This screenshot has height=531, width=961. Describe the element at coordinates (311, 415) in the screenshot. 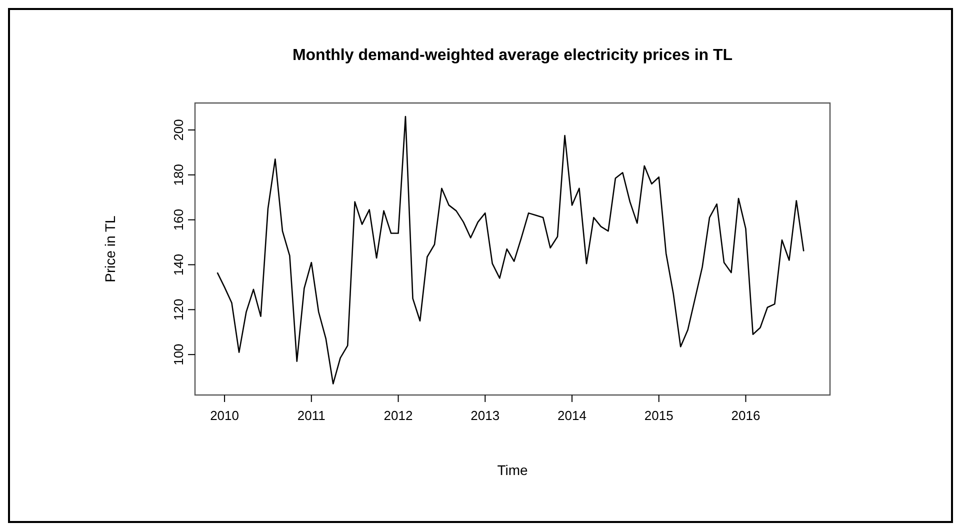

I see `x-tick-label: 2011` at that location.